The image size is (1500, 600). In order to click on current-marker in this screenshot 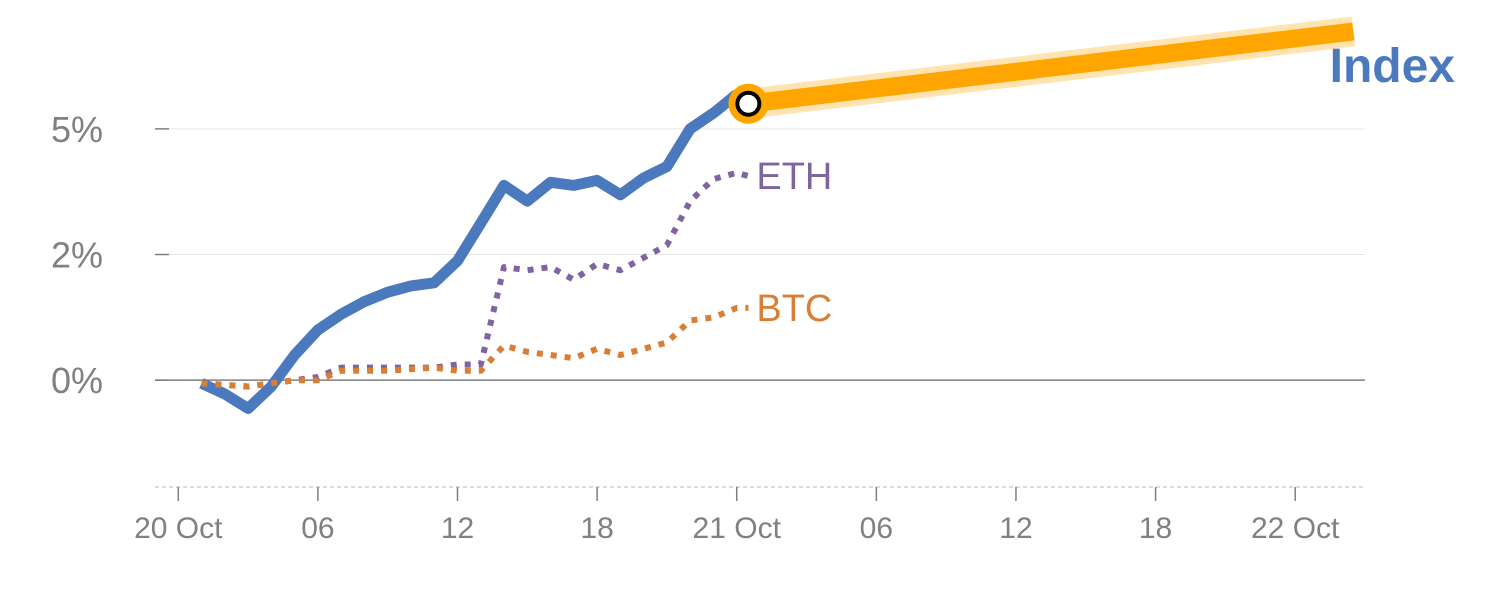, I will do `click(748, 103)`.